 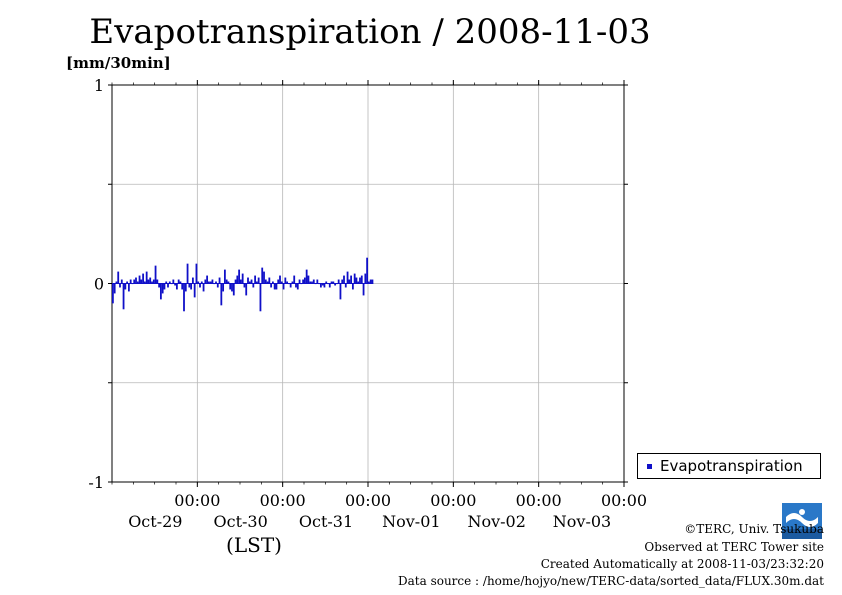 What do you see at coordinates (649, 466) in the screenshot?
I see `legend-swatch` at bounding box center [649, 466].